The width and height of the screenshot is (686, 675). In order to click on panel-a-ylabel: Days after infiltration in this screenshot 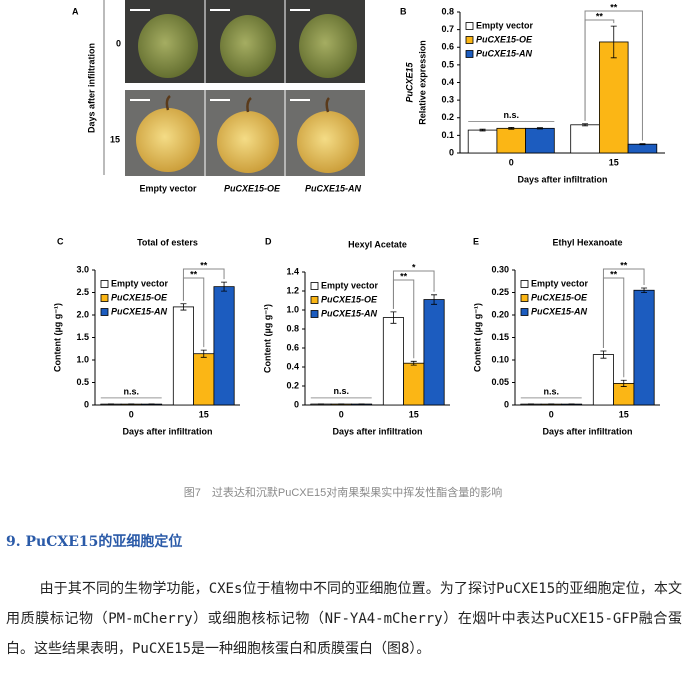, I will do `click(91, 88)`.